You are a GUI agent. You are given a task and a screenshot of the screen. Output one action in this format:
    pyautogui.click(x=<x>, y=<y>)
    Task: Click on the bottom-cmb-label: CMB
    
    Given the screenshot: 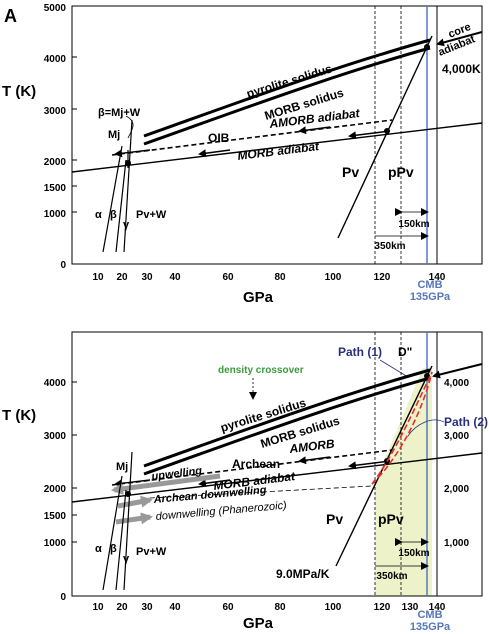 What is the action you would take?
    pyautogui.click(x=429, y=615)
    